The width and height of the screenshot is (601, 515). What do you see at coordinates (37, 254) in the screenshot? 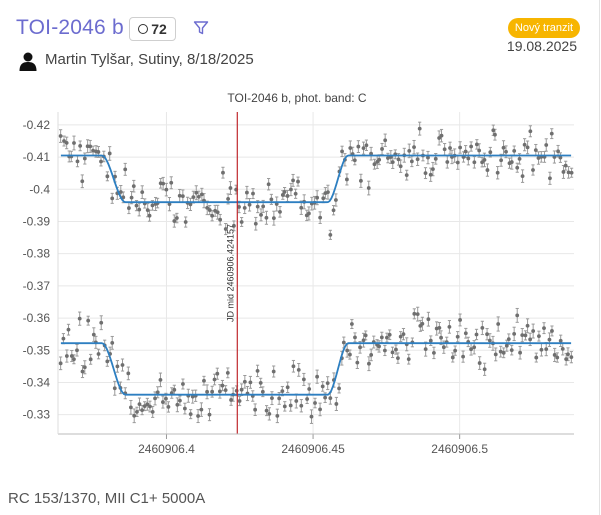
I see `y-tick-label: -0.38` at bounding box center [37, 254].